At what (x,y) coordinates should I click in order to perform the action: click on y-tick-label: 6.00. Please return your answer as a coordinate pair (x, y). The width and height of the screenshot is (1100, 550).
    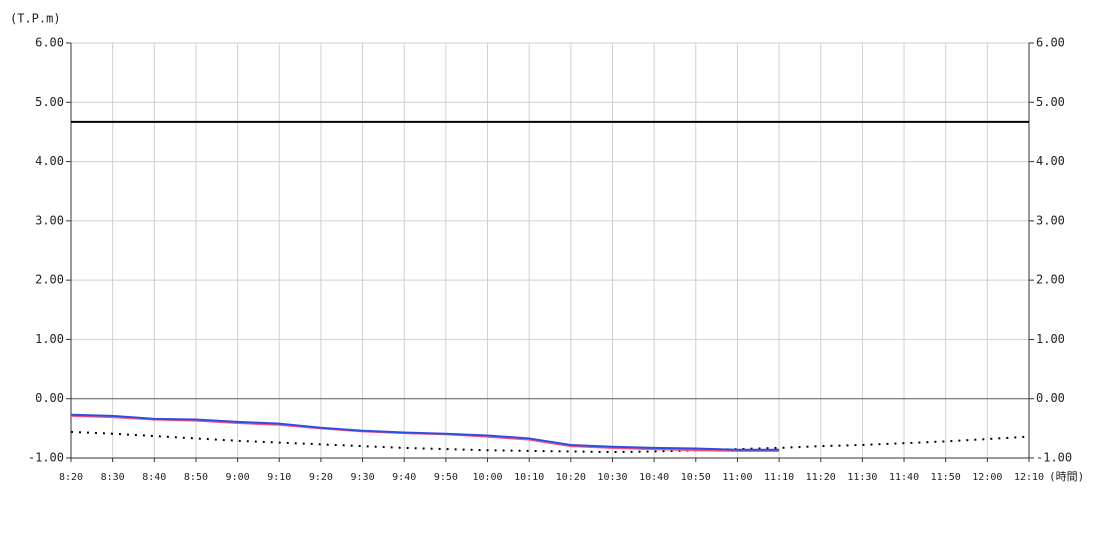
    Looking at the image, I should click on (49, 43).